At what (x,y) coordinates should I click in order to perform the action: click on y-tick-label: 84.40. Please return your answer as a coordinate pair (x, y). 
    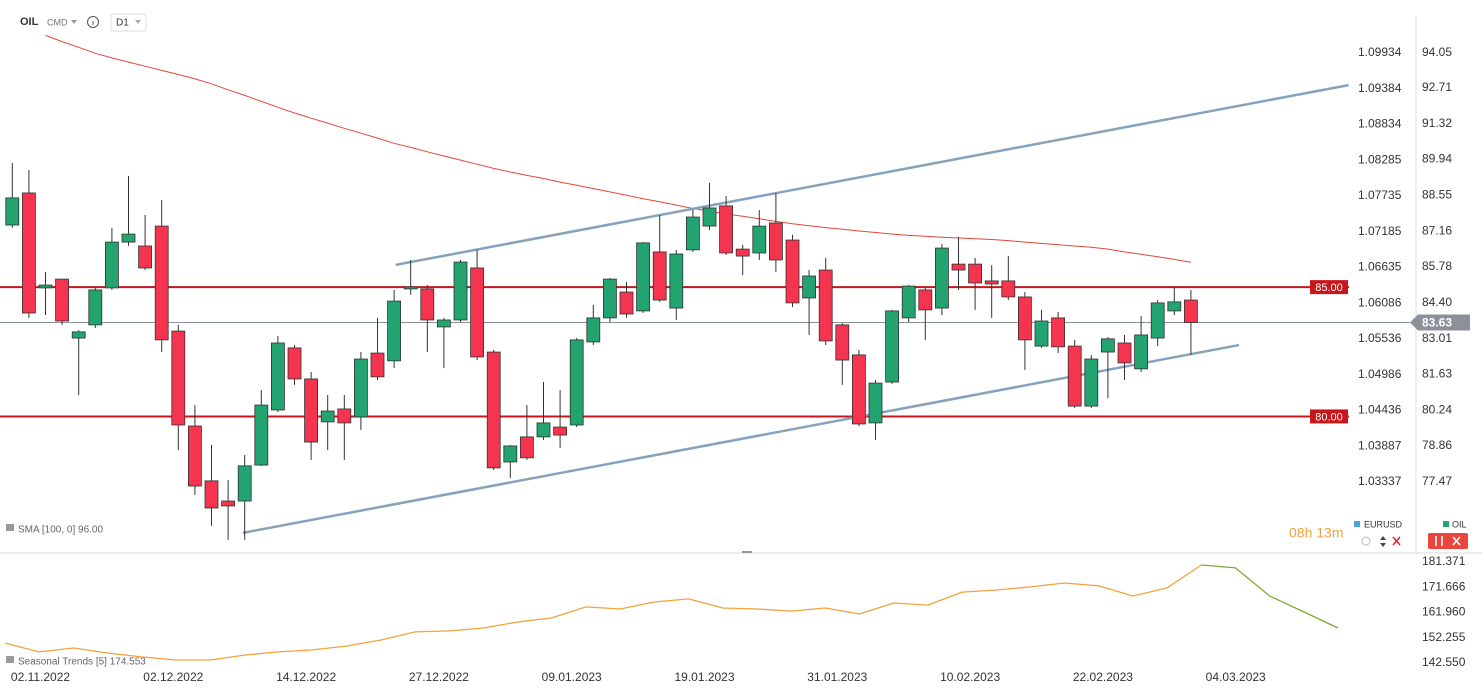
    Looking at the image, I should click on (1437, 302).